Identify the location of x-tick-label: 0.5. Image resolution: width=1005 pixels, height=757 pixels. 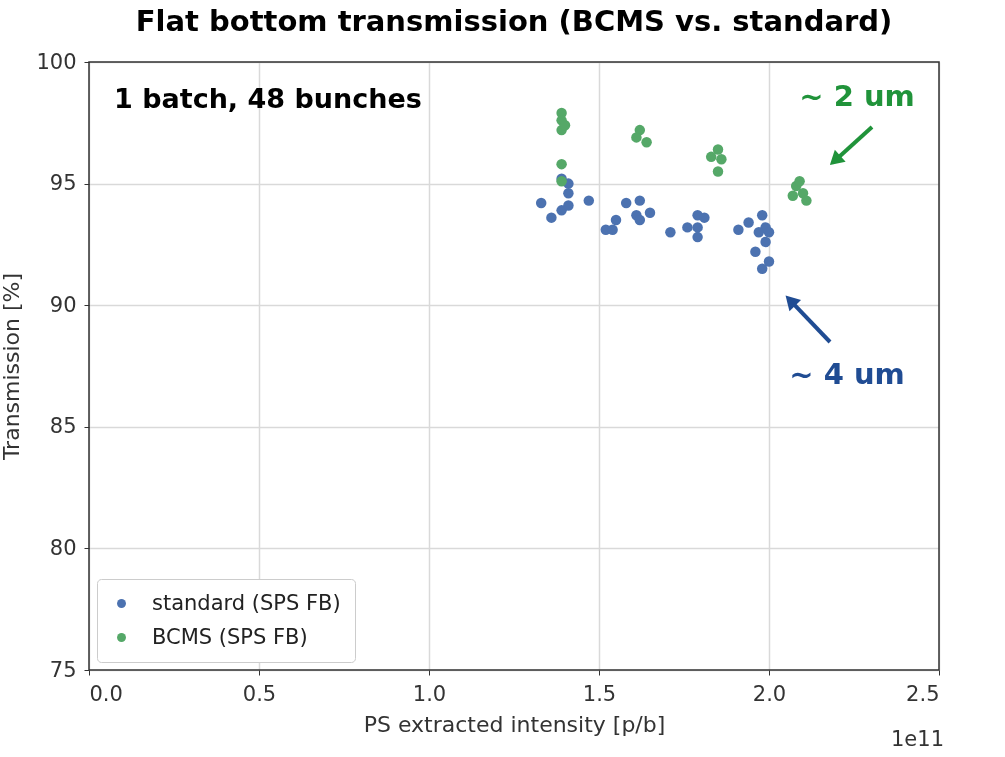
(259, 693).